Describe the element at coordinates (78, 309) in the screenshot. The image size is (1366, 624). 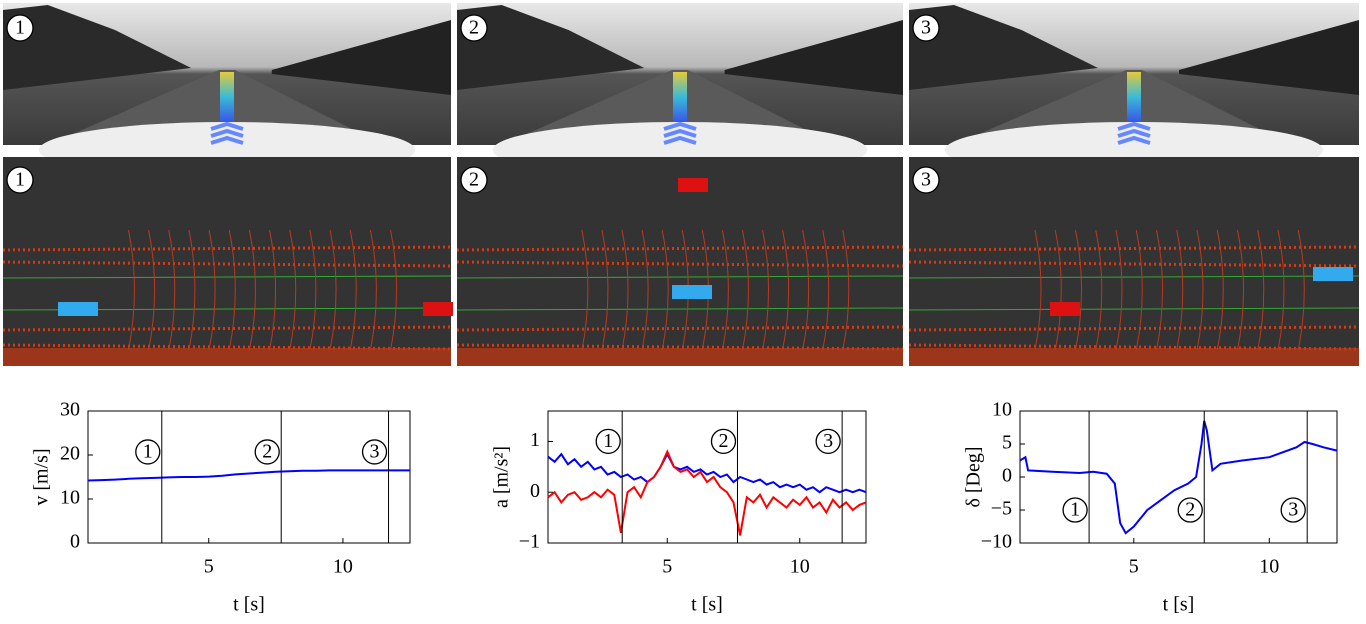
I see `ego-vehicle` at that location.